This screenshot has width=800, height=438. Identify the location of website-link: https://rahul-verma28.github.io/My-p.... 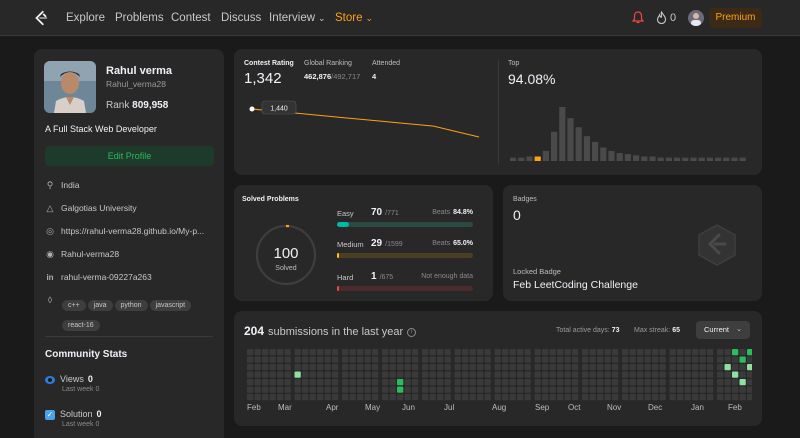
(133, 231).